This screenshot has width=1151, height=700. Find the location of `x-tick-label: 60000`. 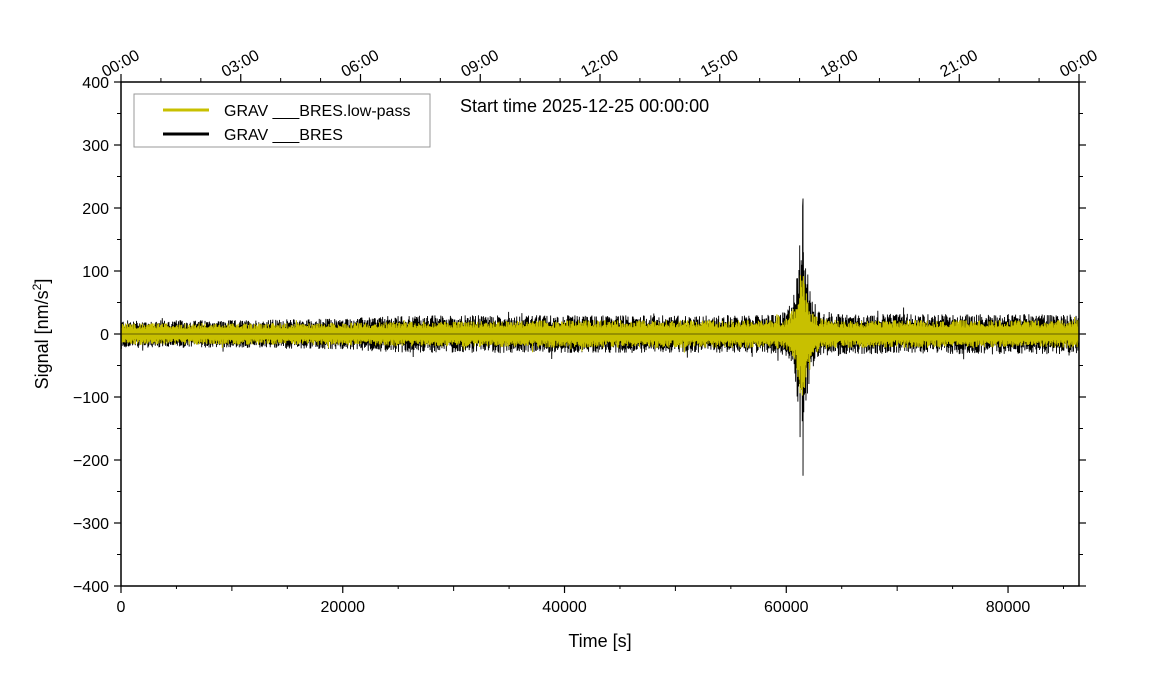

x-tick-label: 60000 is located at coordinates (786, 607).